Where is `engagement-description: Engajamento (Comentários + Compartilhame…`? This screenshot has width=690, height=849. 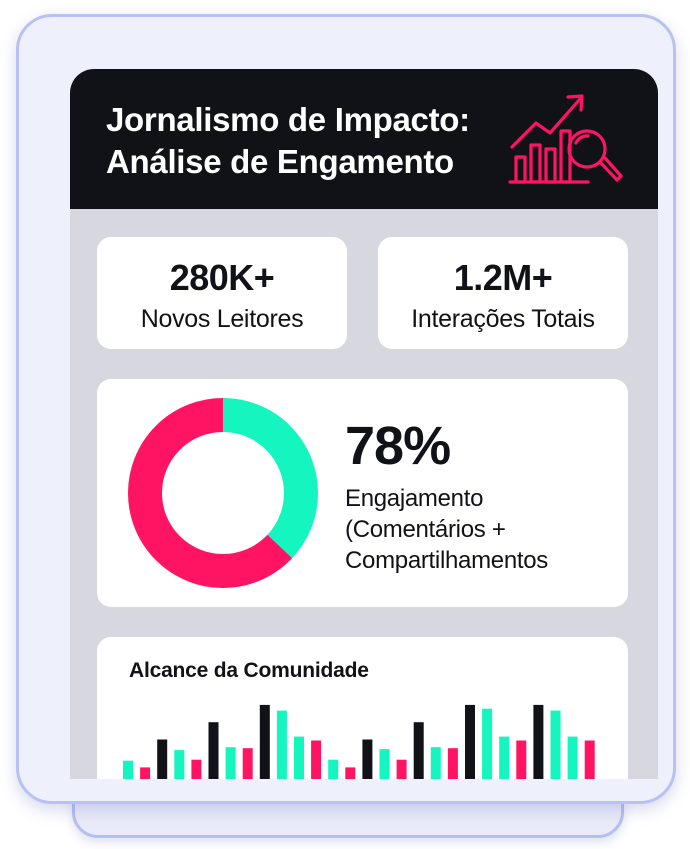
engagement-description: Engajamento (Comentários + Compartilhame… is located at coordinates (480, 529).